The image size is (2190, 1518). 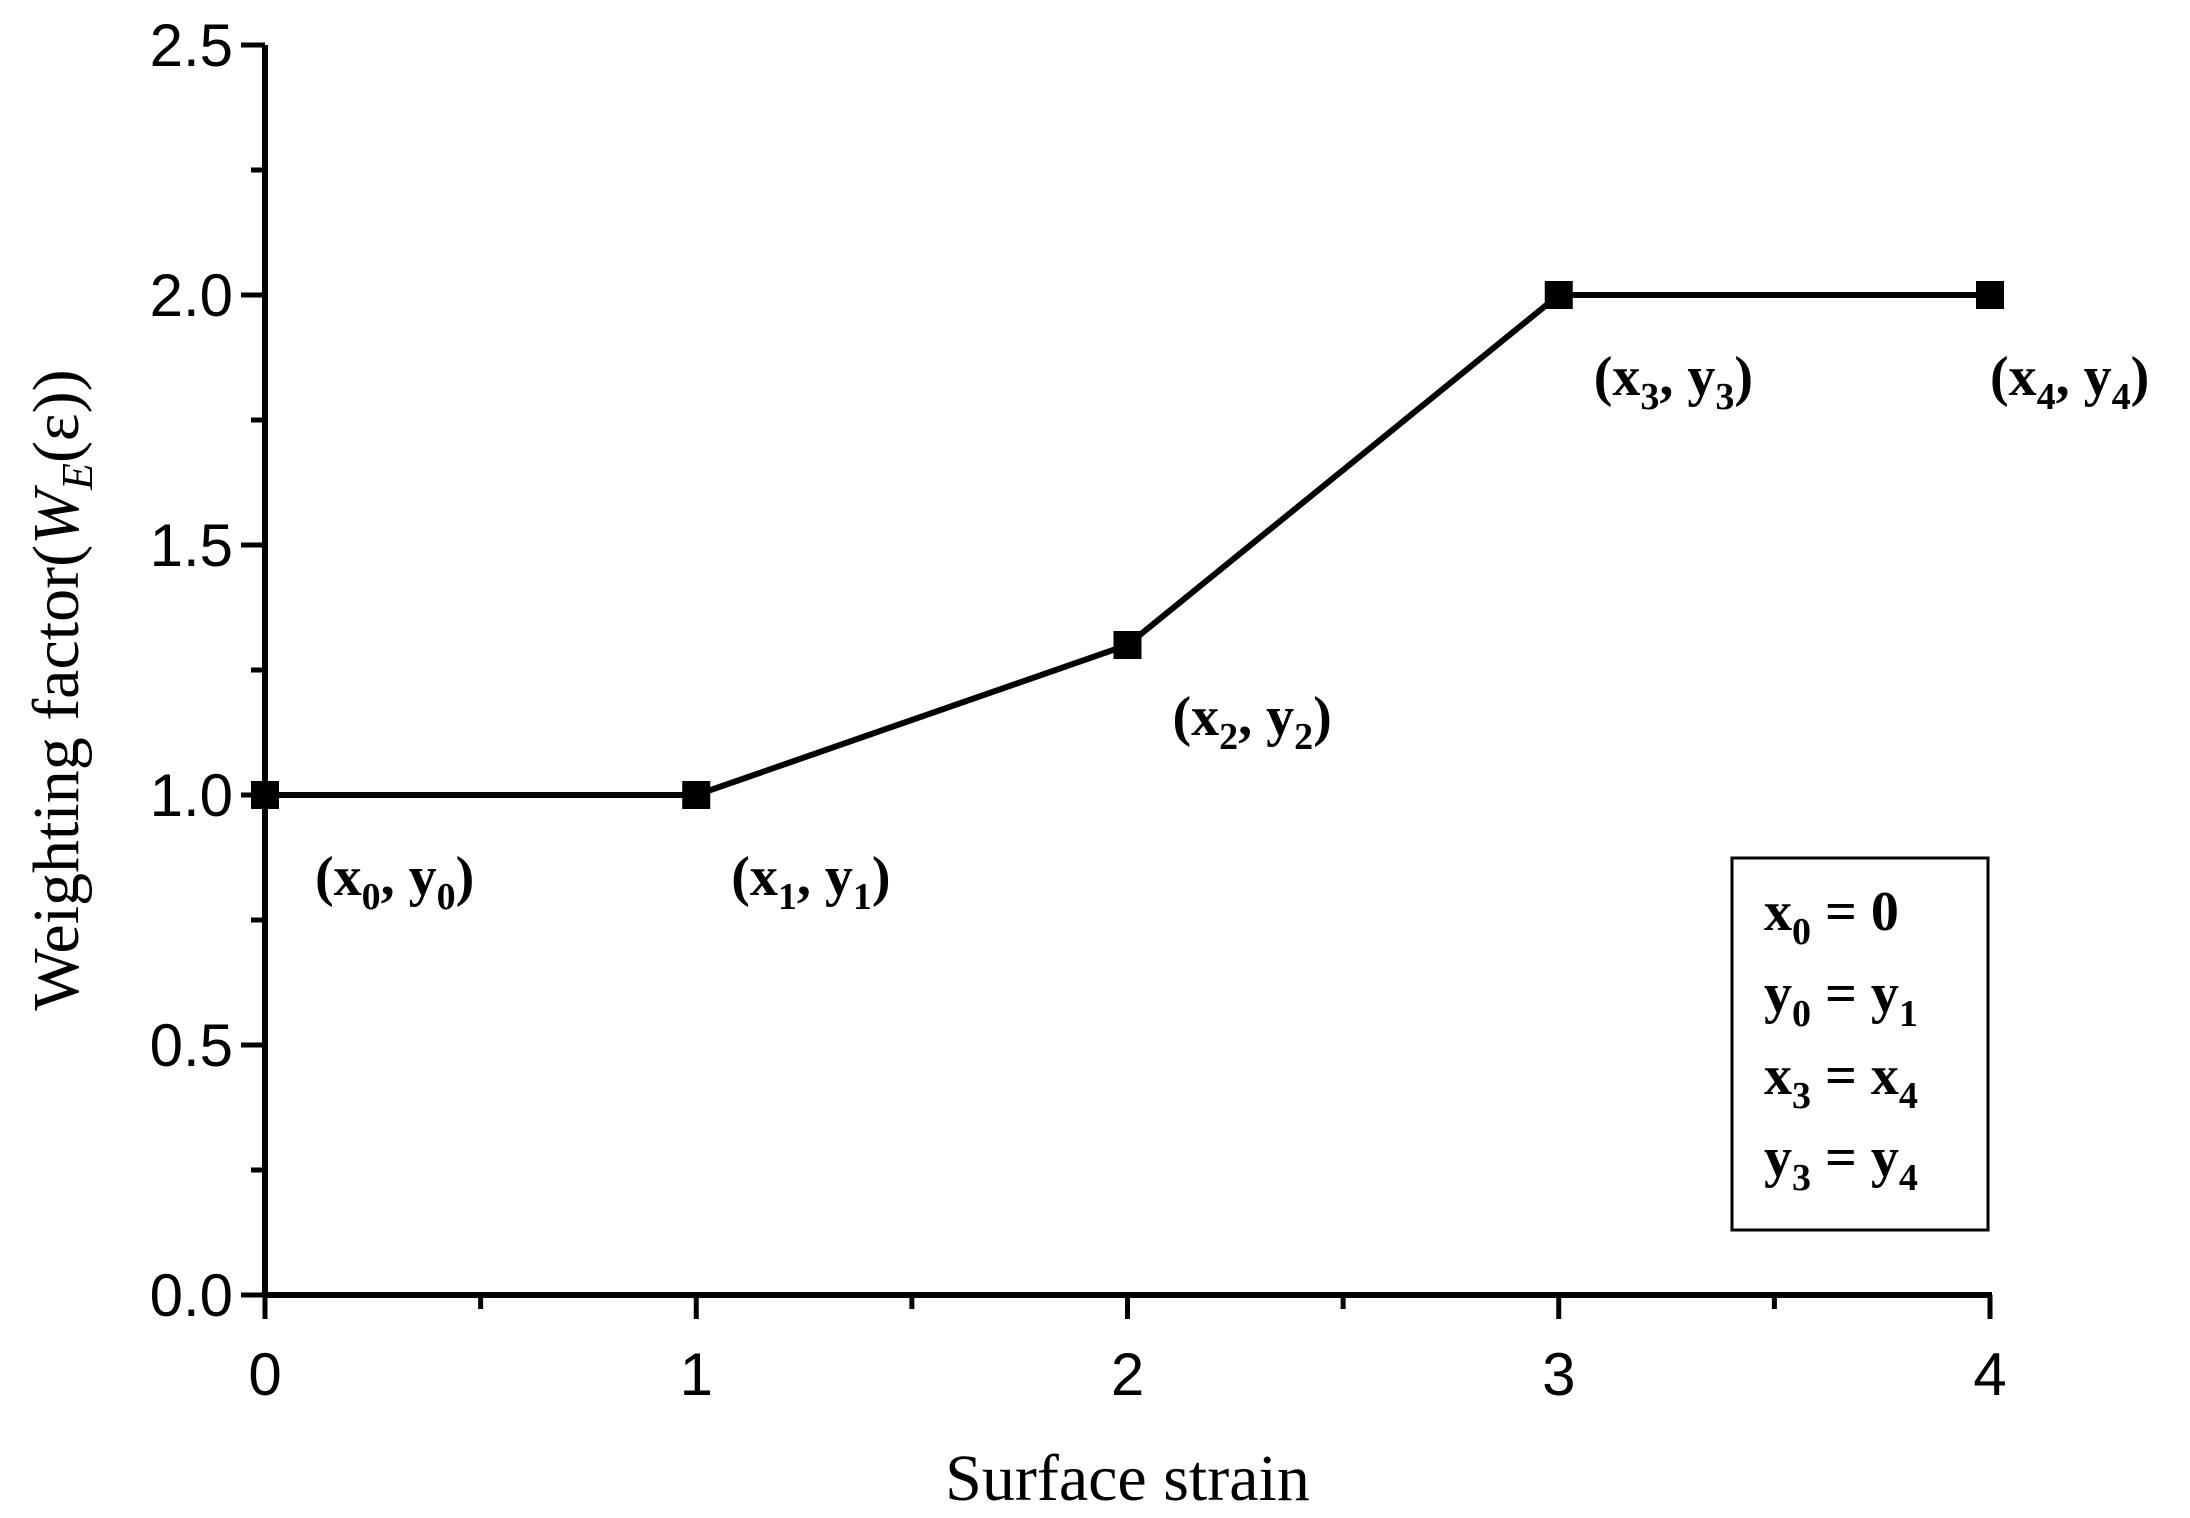 I want to click on legend-frame, so click(x=1860, y=1044).